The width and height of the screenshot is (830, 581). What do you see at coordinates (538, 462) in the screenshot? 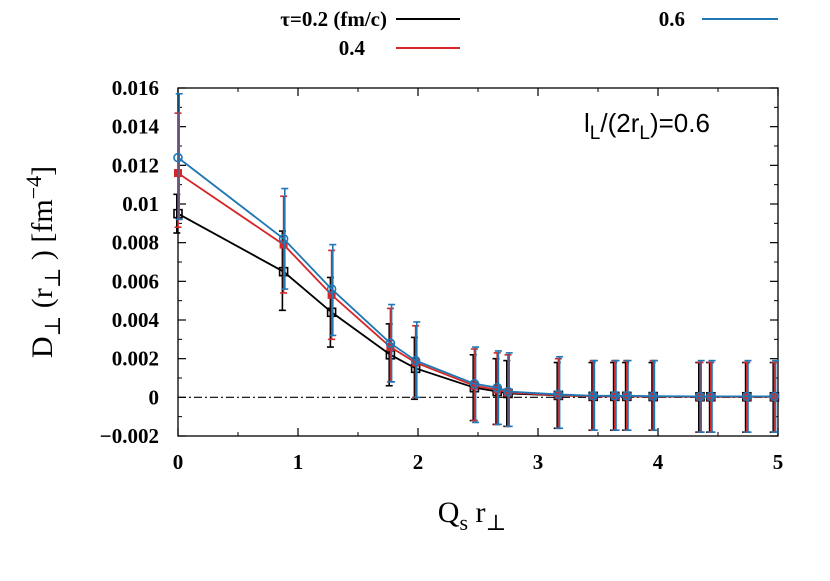
I see `x-tick-label: 3` at bounding box center [538, 462].